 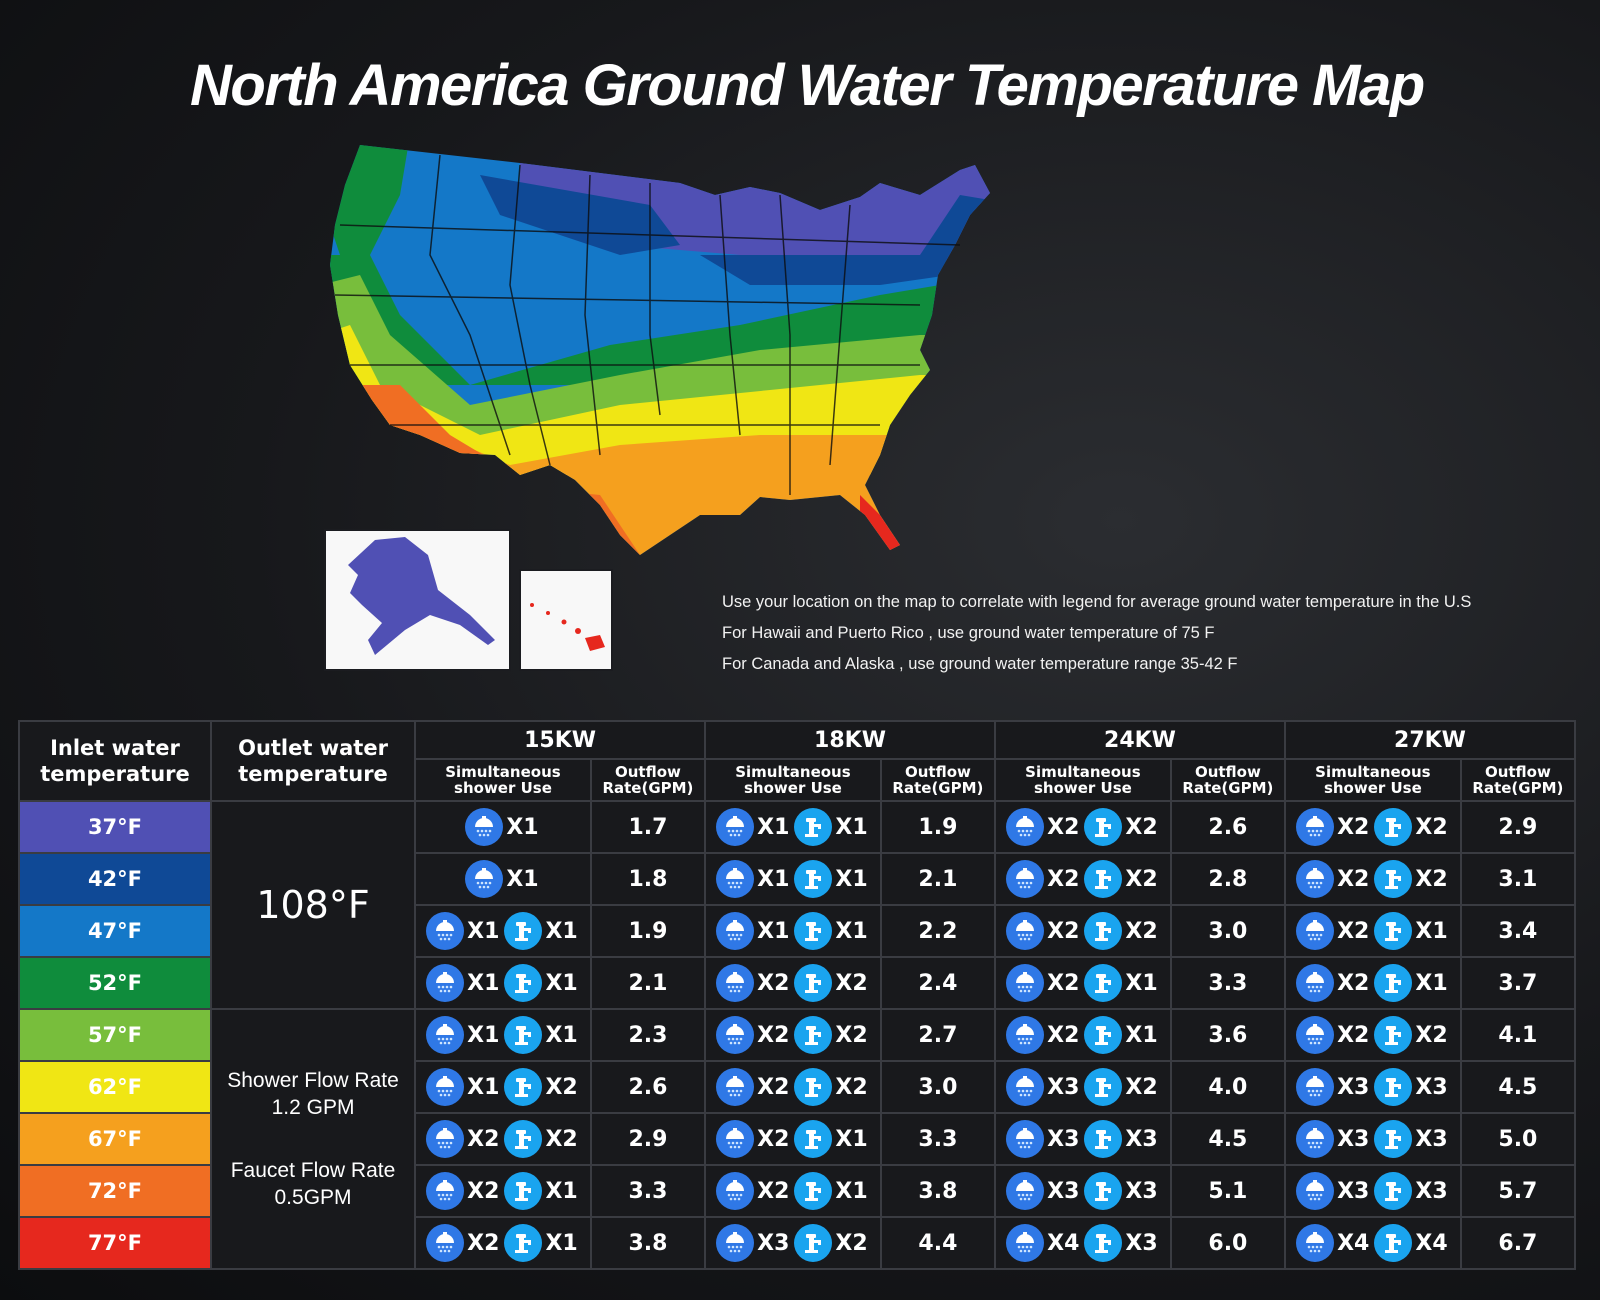 I want to click on outflow-rate-cell: 2.3, so click(x=648, y=1035).